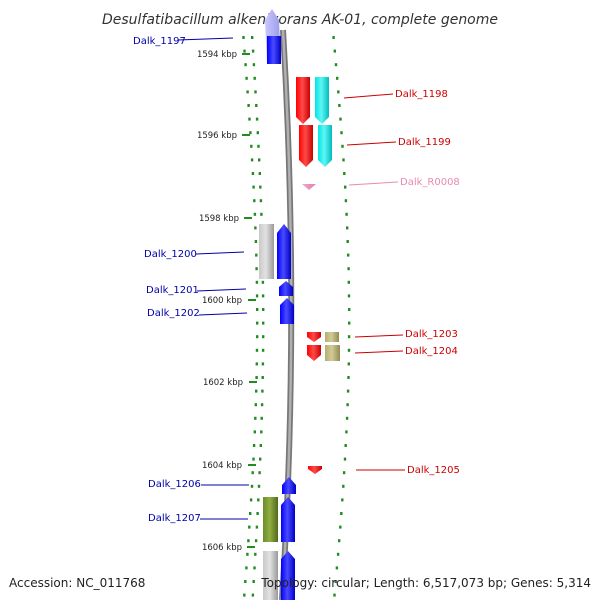  What do you see at coordinates (372, 100) in the screenshot?
I see `gene-dalk-1198: Dalk_1198` at bounding box center [372, 100].